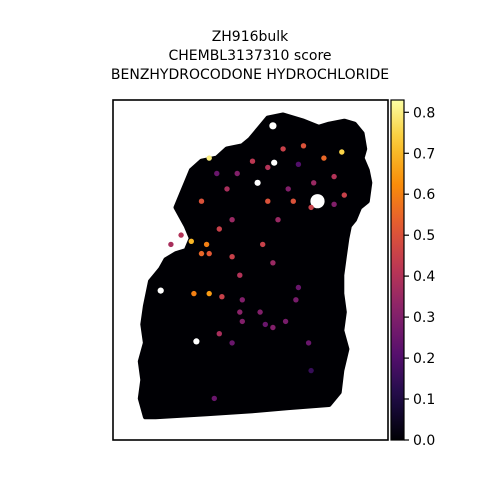  Describe the element at coordinates (424, 236) in the screenshot. I see `colorbar-tick-label: 0.5` at that location.